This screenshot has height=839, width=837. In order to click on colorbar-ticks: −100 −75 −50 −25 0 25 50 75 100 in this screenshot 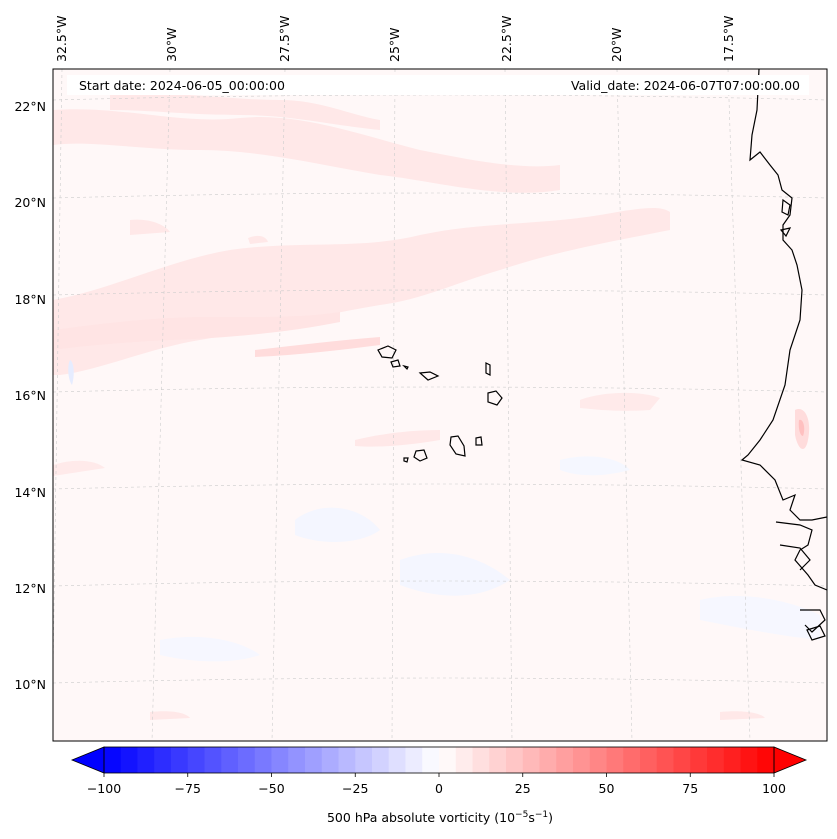, I will do `click(436, 784)`.